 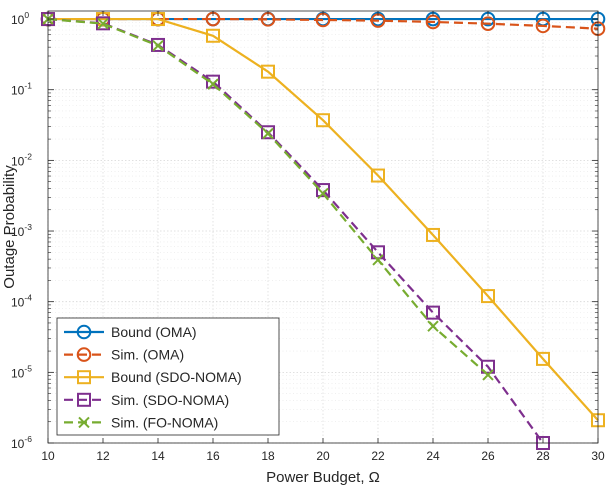 What do you see at coordinates (21, 159) in the screenshot?
I see `y-tick-label: 10⁻²` at bounding box center [21, 159].